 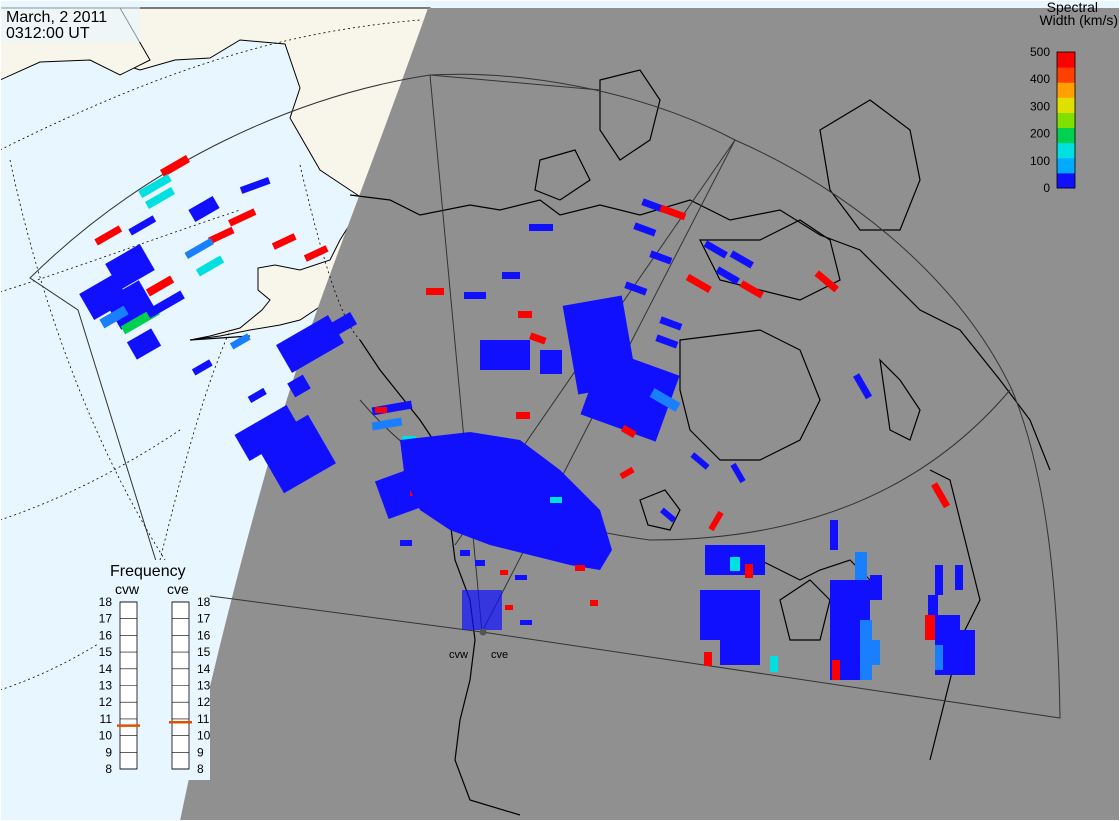 What do you see at coordinates (1040, 161) in the screenshot?
I see `colorbar-tick-label: 100` at bounding box center [1040, 161].